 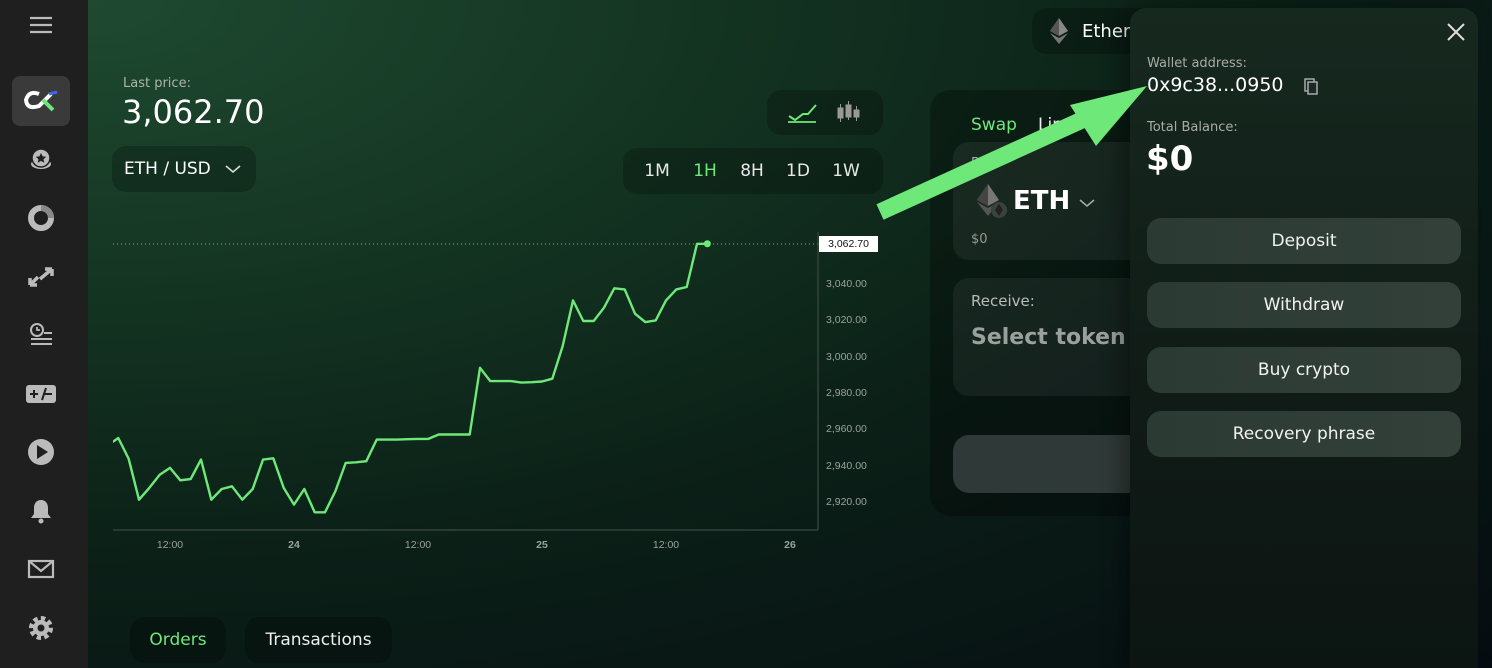 I want to click on play-icon, so click(x=41, y=452).